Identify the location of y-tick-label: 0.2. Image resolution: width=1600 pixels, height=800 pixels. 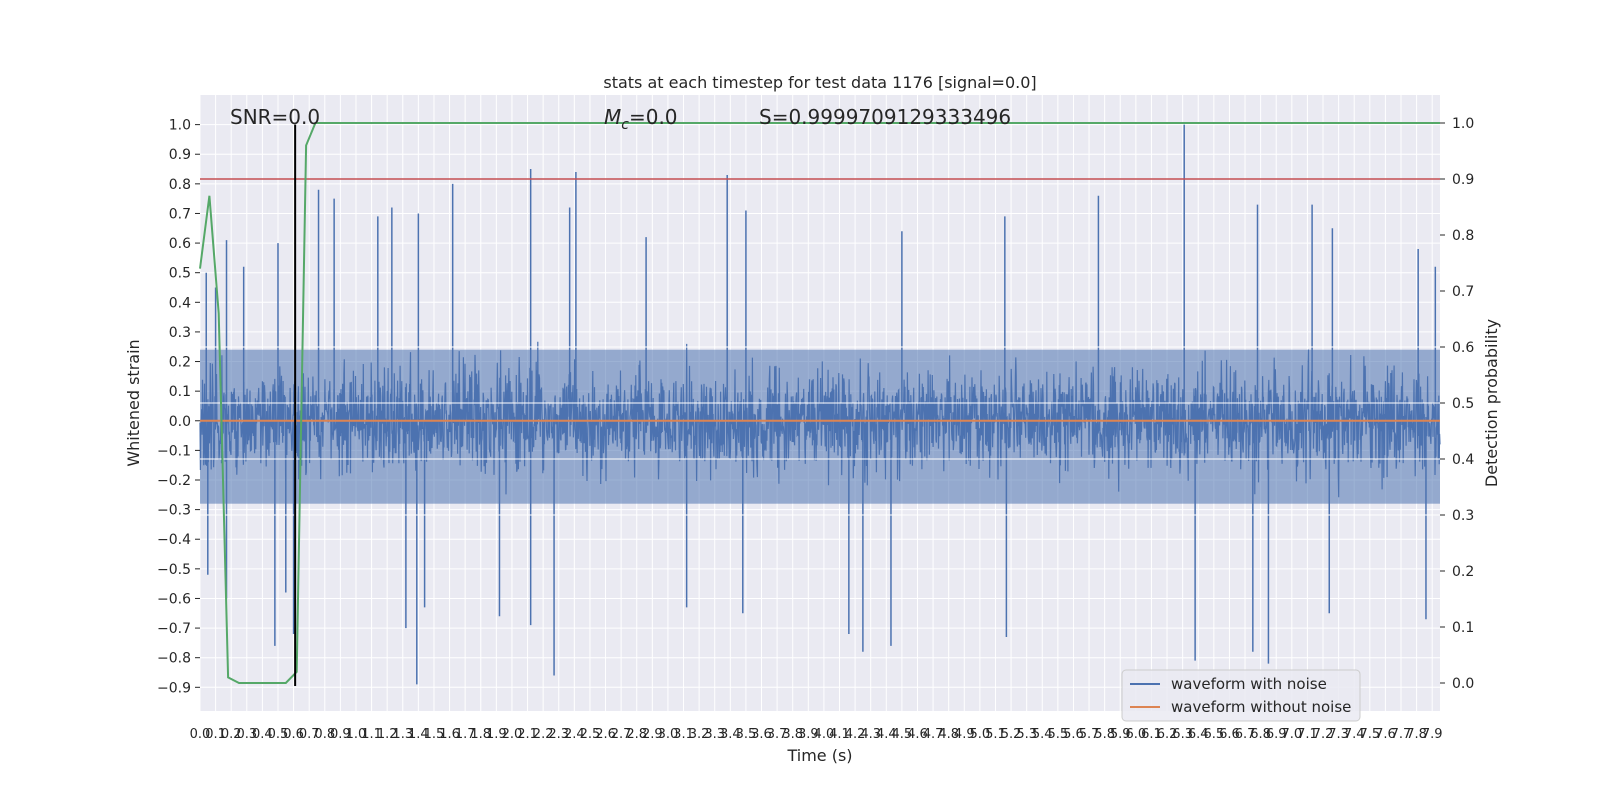
(180, 363).